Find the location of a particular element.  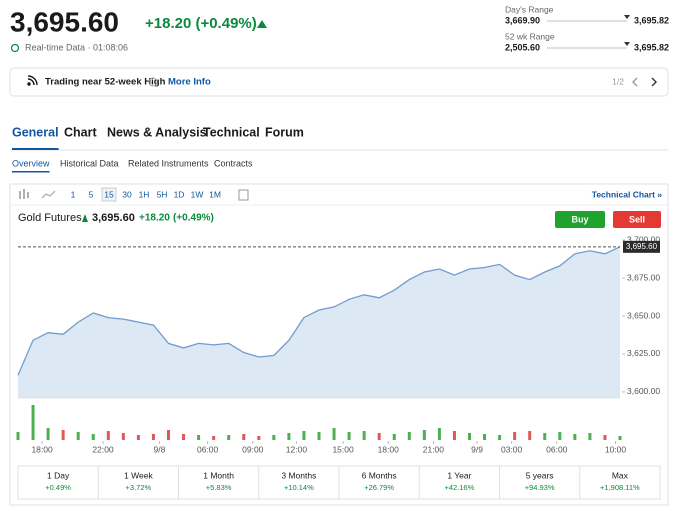

subtab: Historical Data is located at coordinates (89, 163).